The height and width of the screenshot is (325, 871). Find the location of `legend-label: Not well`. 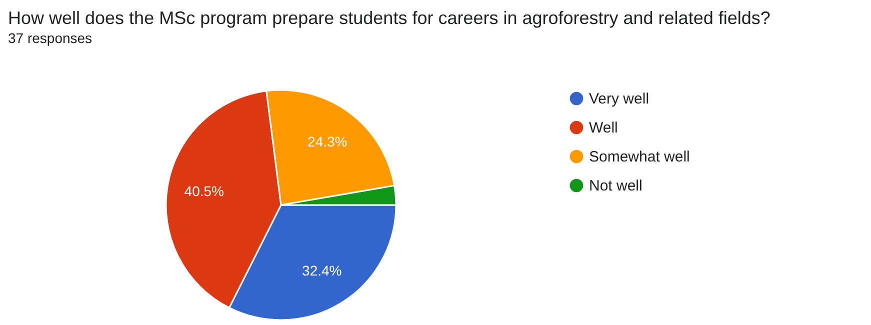

legend-label: Not well is located at coordinates (615, 186).